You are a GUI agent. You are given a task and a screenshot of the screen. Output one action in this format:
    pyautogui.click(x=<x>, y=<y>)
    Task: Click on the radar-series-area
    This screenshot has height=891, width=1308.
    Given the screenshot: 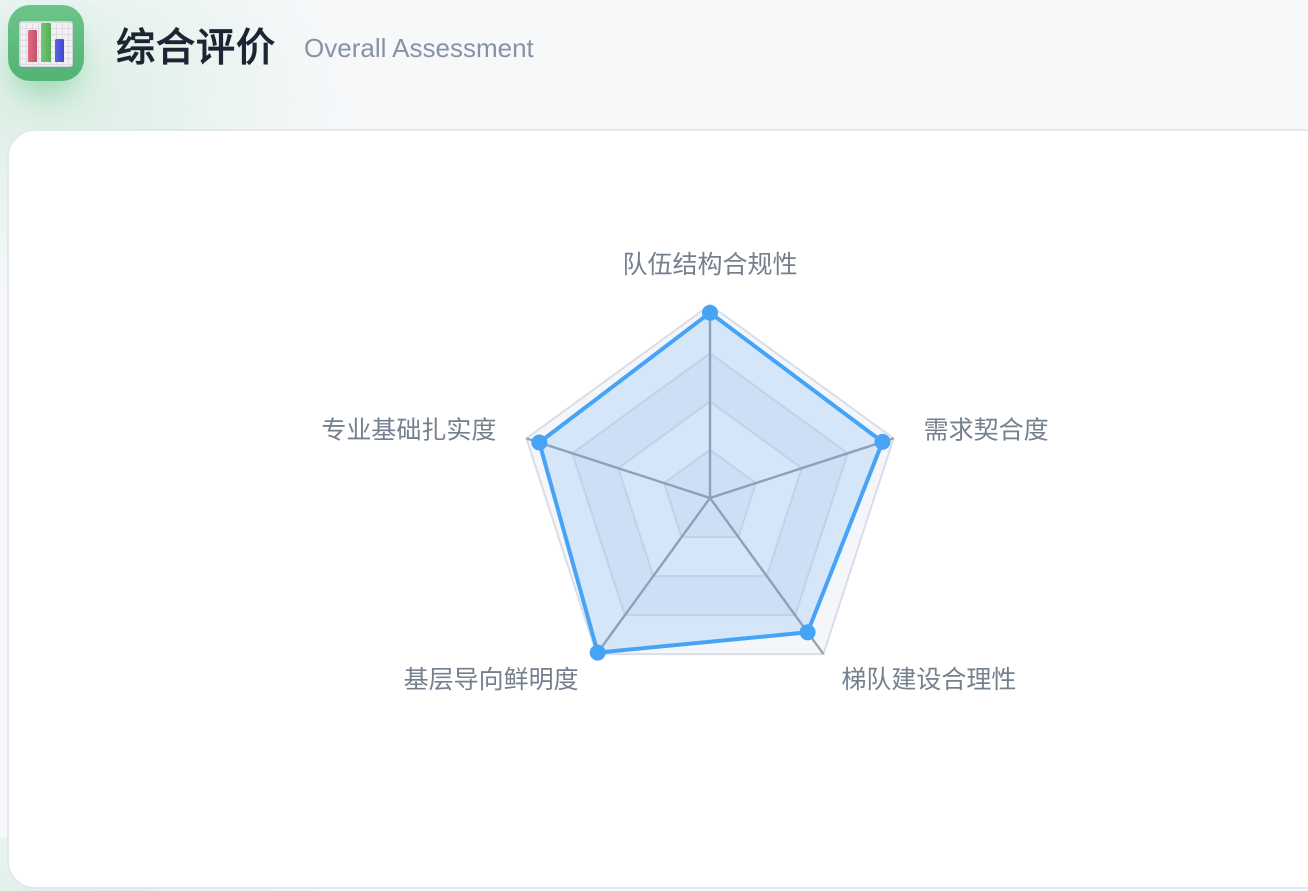 What is the action you would take?
    pyautogui.click(x=711, y=482)
    